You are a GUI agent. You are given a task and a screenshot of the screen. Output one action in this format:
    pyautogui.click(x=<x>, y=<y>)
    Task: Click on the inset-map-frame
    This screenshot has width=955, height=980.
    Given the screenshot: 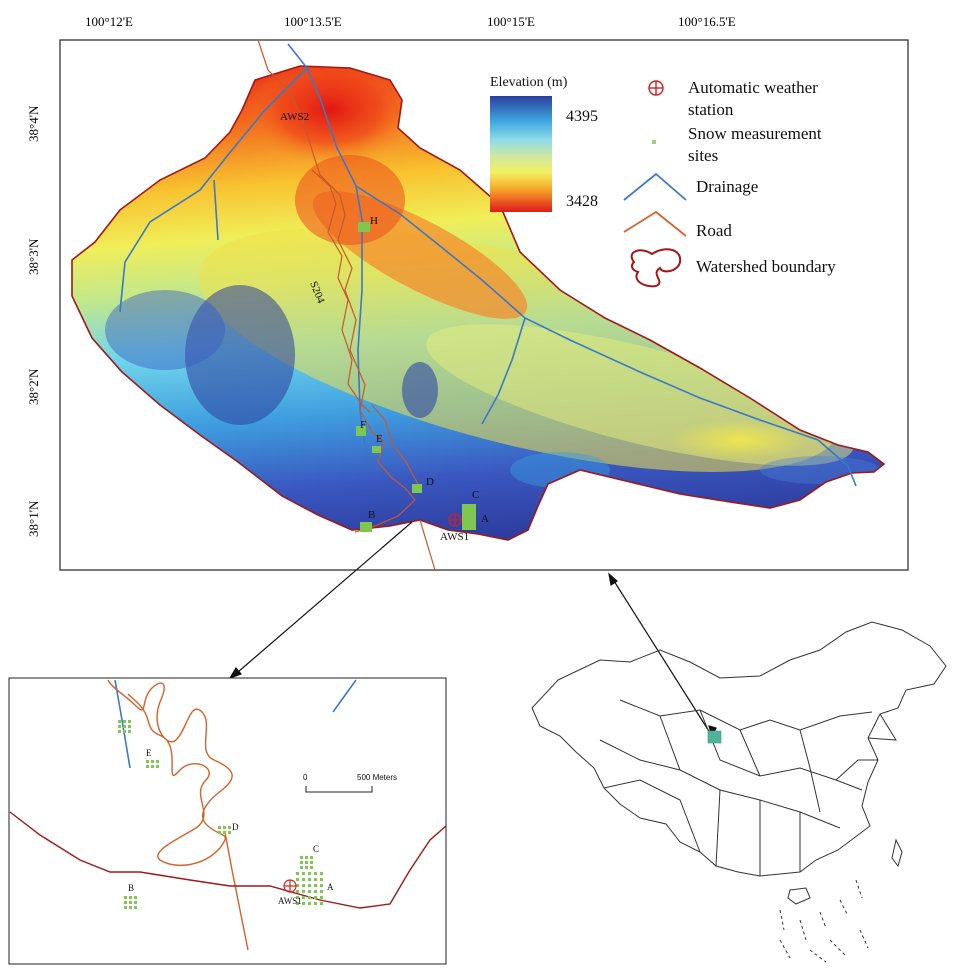 What is the action you would take?
    pyautogui.click(x=227, y=821)
    